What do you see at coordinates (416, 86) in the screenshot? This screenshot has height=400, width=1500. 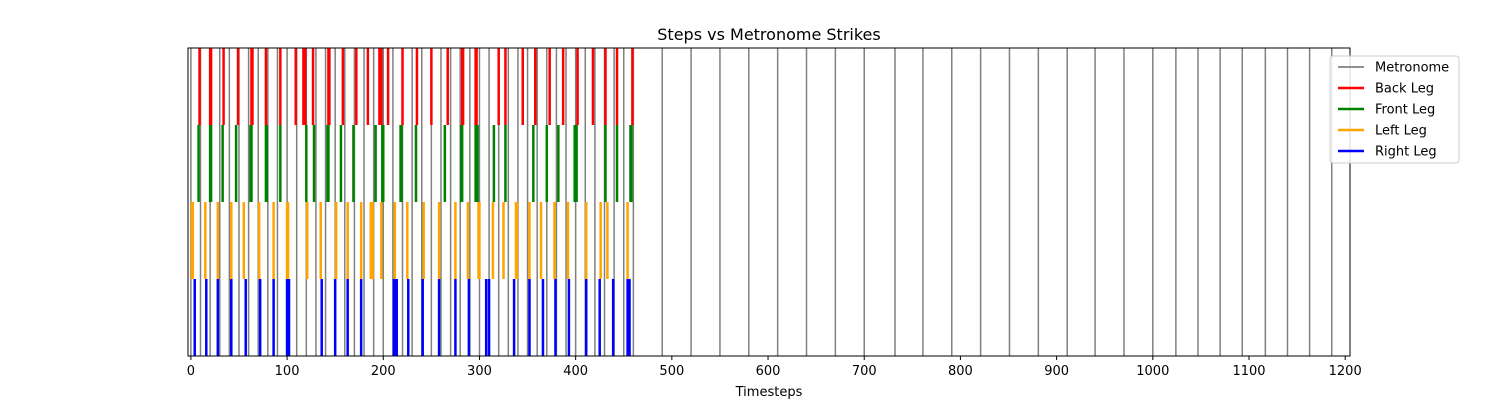 I see `back-leg-series` at bounding box center [416, 86].